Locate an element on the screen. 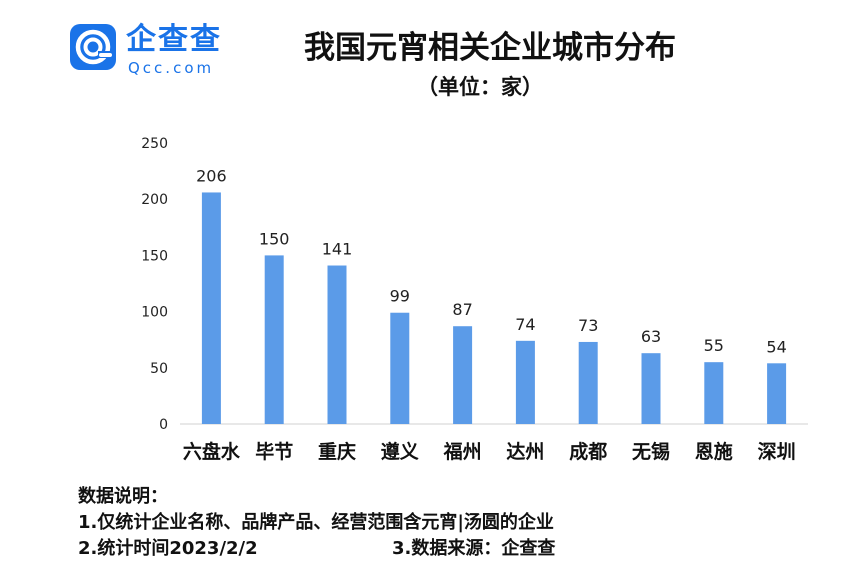 The width and height of the screenshot is (868, 580). y-tick-label: 150 is located at coordinates (154, 256).